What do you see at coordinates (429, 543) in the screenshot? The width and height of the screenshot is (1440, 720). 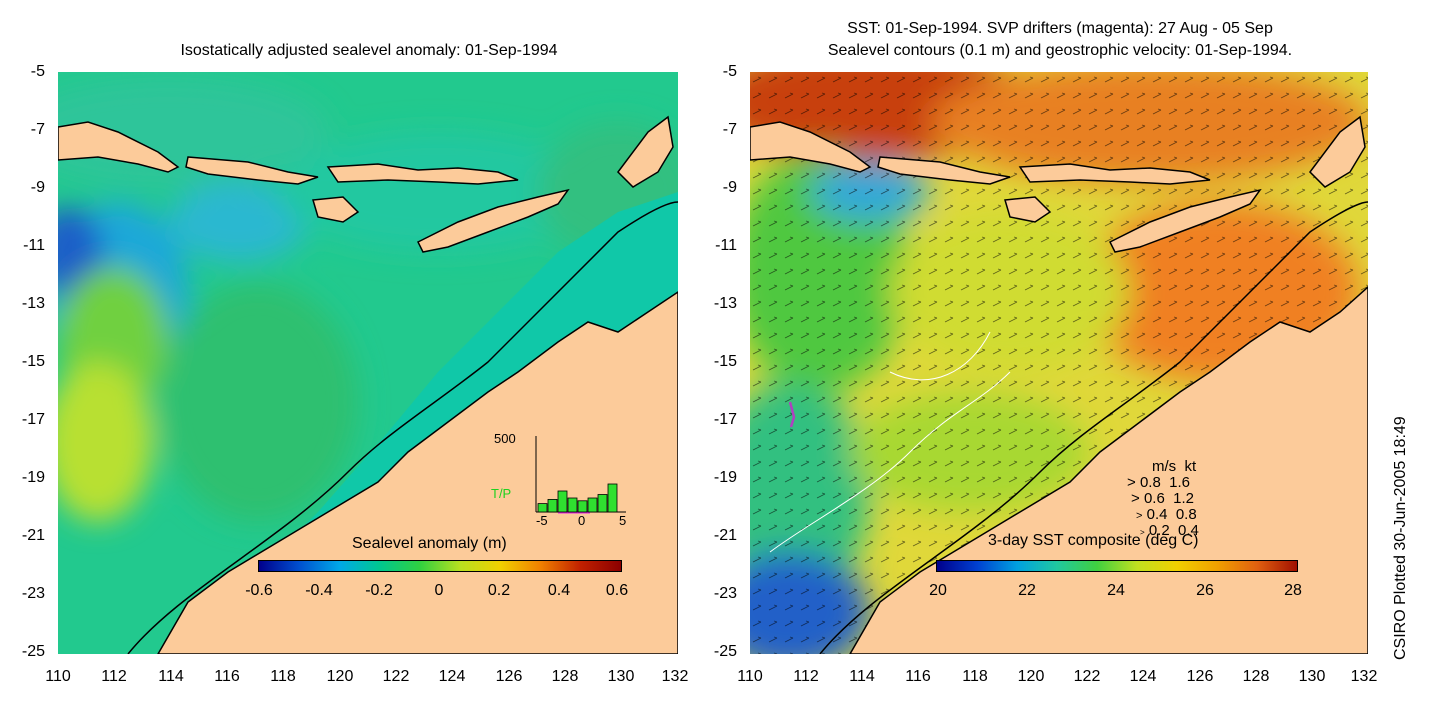 I see `left-colorbar-title: Sealevel anomaly (m)` at bounding box center [429, 543].